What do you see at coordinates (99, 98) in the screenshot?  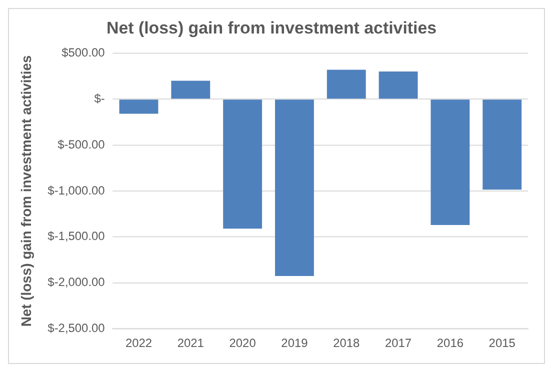 I see `y-tick-label: $-` at bounding box center [99, 98].